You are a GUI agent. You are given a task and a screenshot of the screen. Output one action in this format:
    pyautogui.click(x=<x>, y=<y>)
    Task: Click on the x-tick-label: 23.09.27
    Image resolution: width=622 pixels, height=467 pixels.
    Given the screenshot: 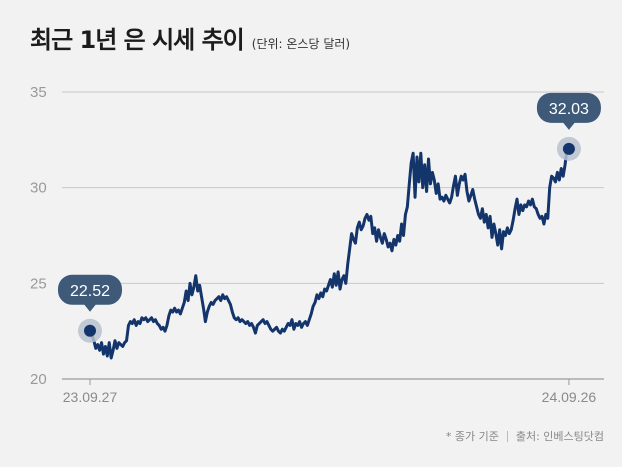 What is the action you would take?
    pyautogui.click(x=90, y=397)
    